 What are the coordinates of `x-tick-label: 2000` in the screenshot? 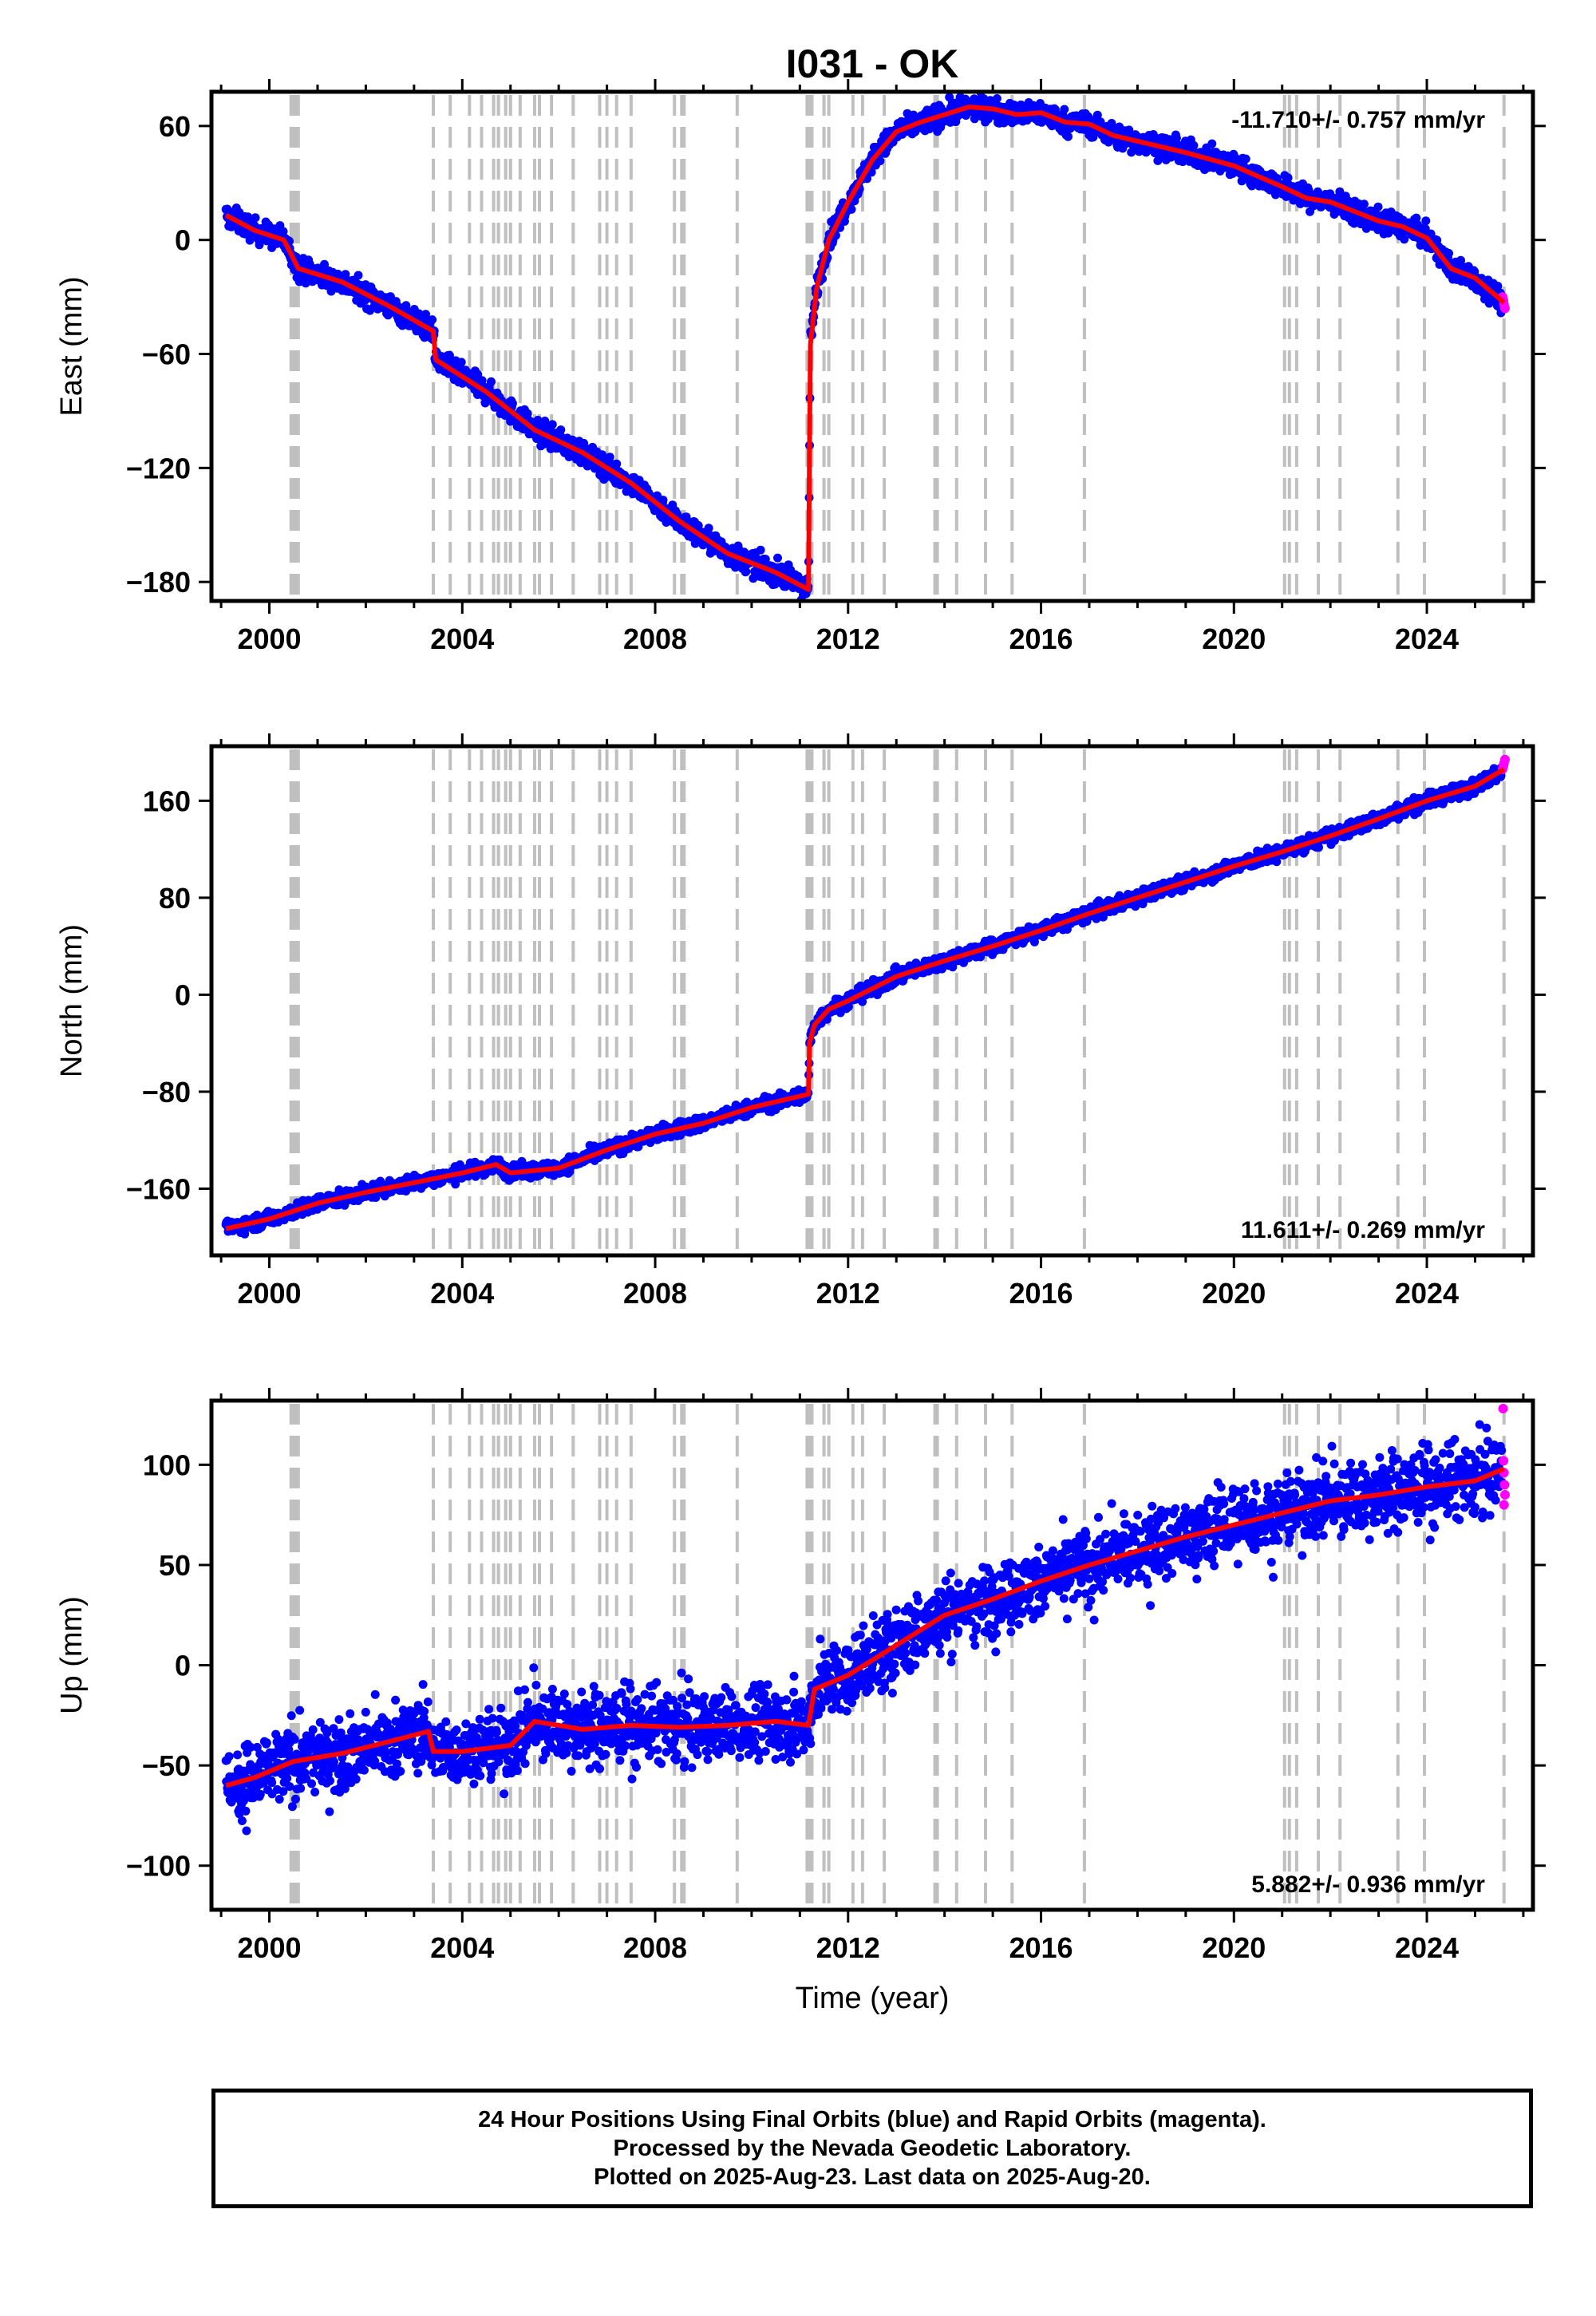 It's located at (269, 638).